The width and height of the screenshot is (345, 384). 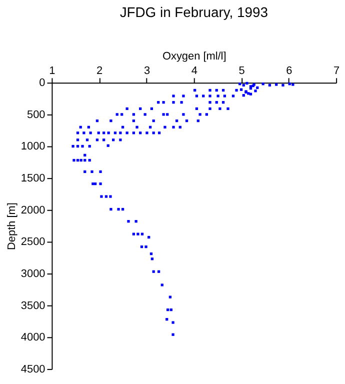 I want to click on y-tick-label: 1500, so click(x=33, y=178).